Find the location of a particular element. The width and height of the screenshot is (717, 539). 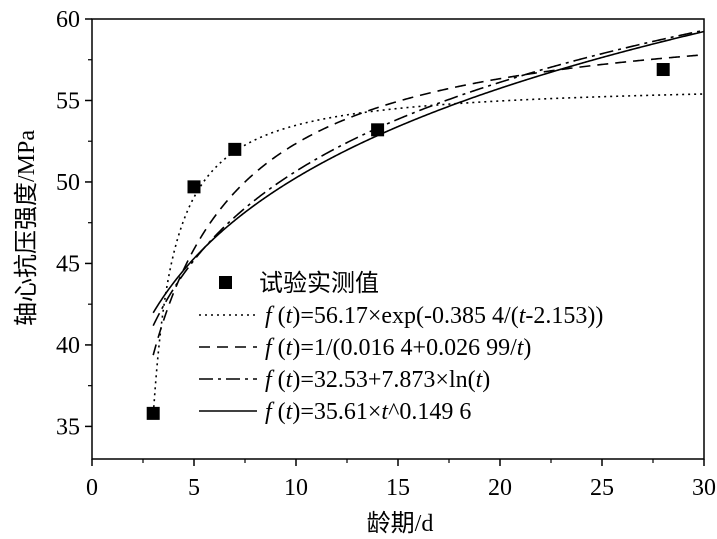

x-tick-label: 20 is located at coordinates (500, 488).